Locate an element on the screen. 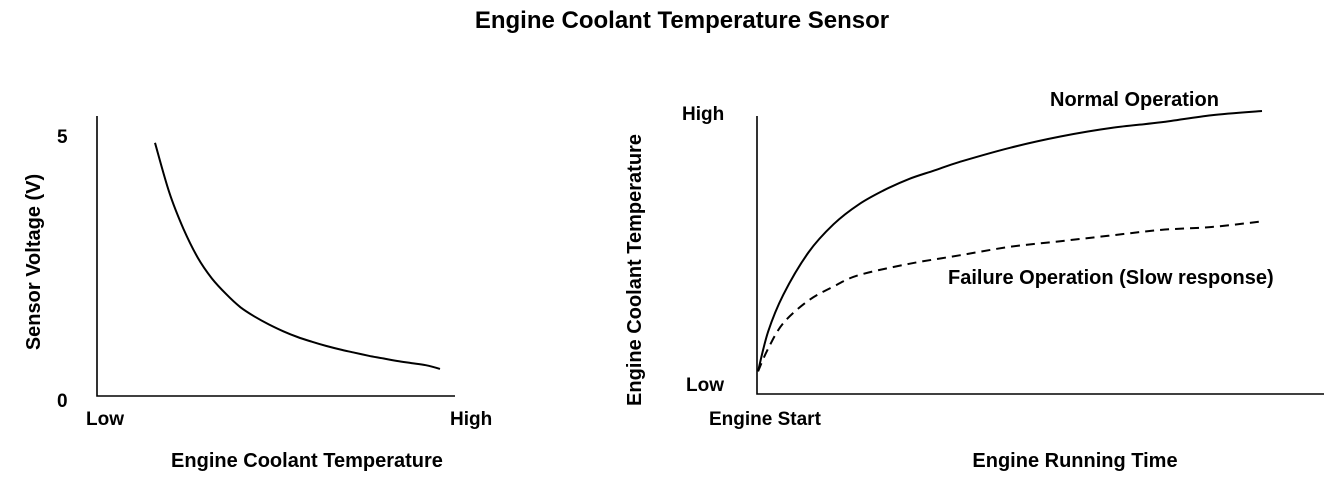 This screenshot has width=1344, height=480. right-x-axis-label: Engine Running Time is located at coordinates (1074, 461).